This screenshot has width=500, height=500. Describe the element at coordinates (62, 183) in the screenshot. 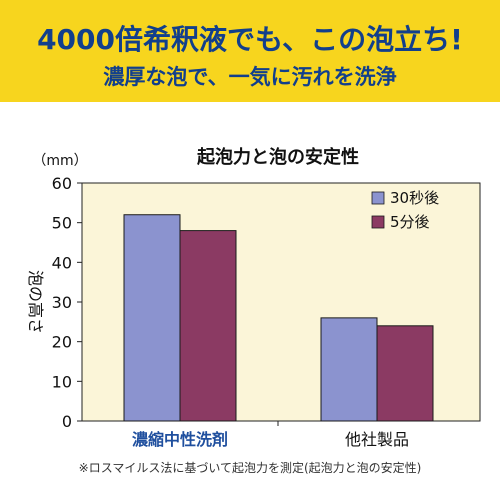

I see `y-tick-label: 60` at that location.